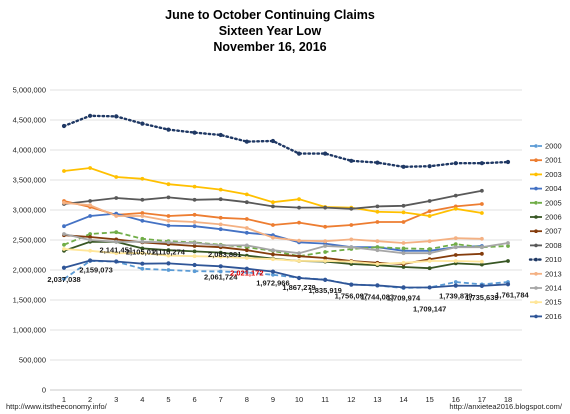  What do you see at coordinates (246, 273) in the screenshot?
I see `data-label: 2,021,172` at bounding box center [246, 273].